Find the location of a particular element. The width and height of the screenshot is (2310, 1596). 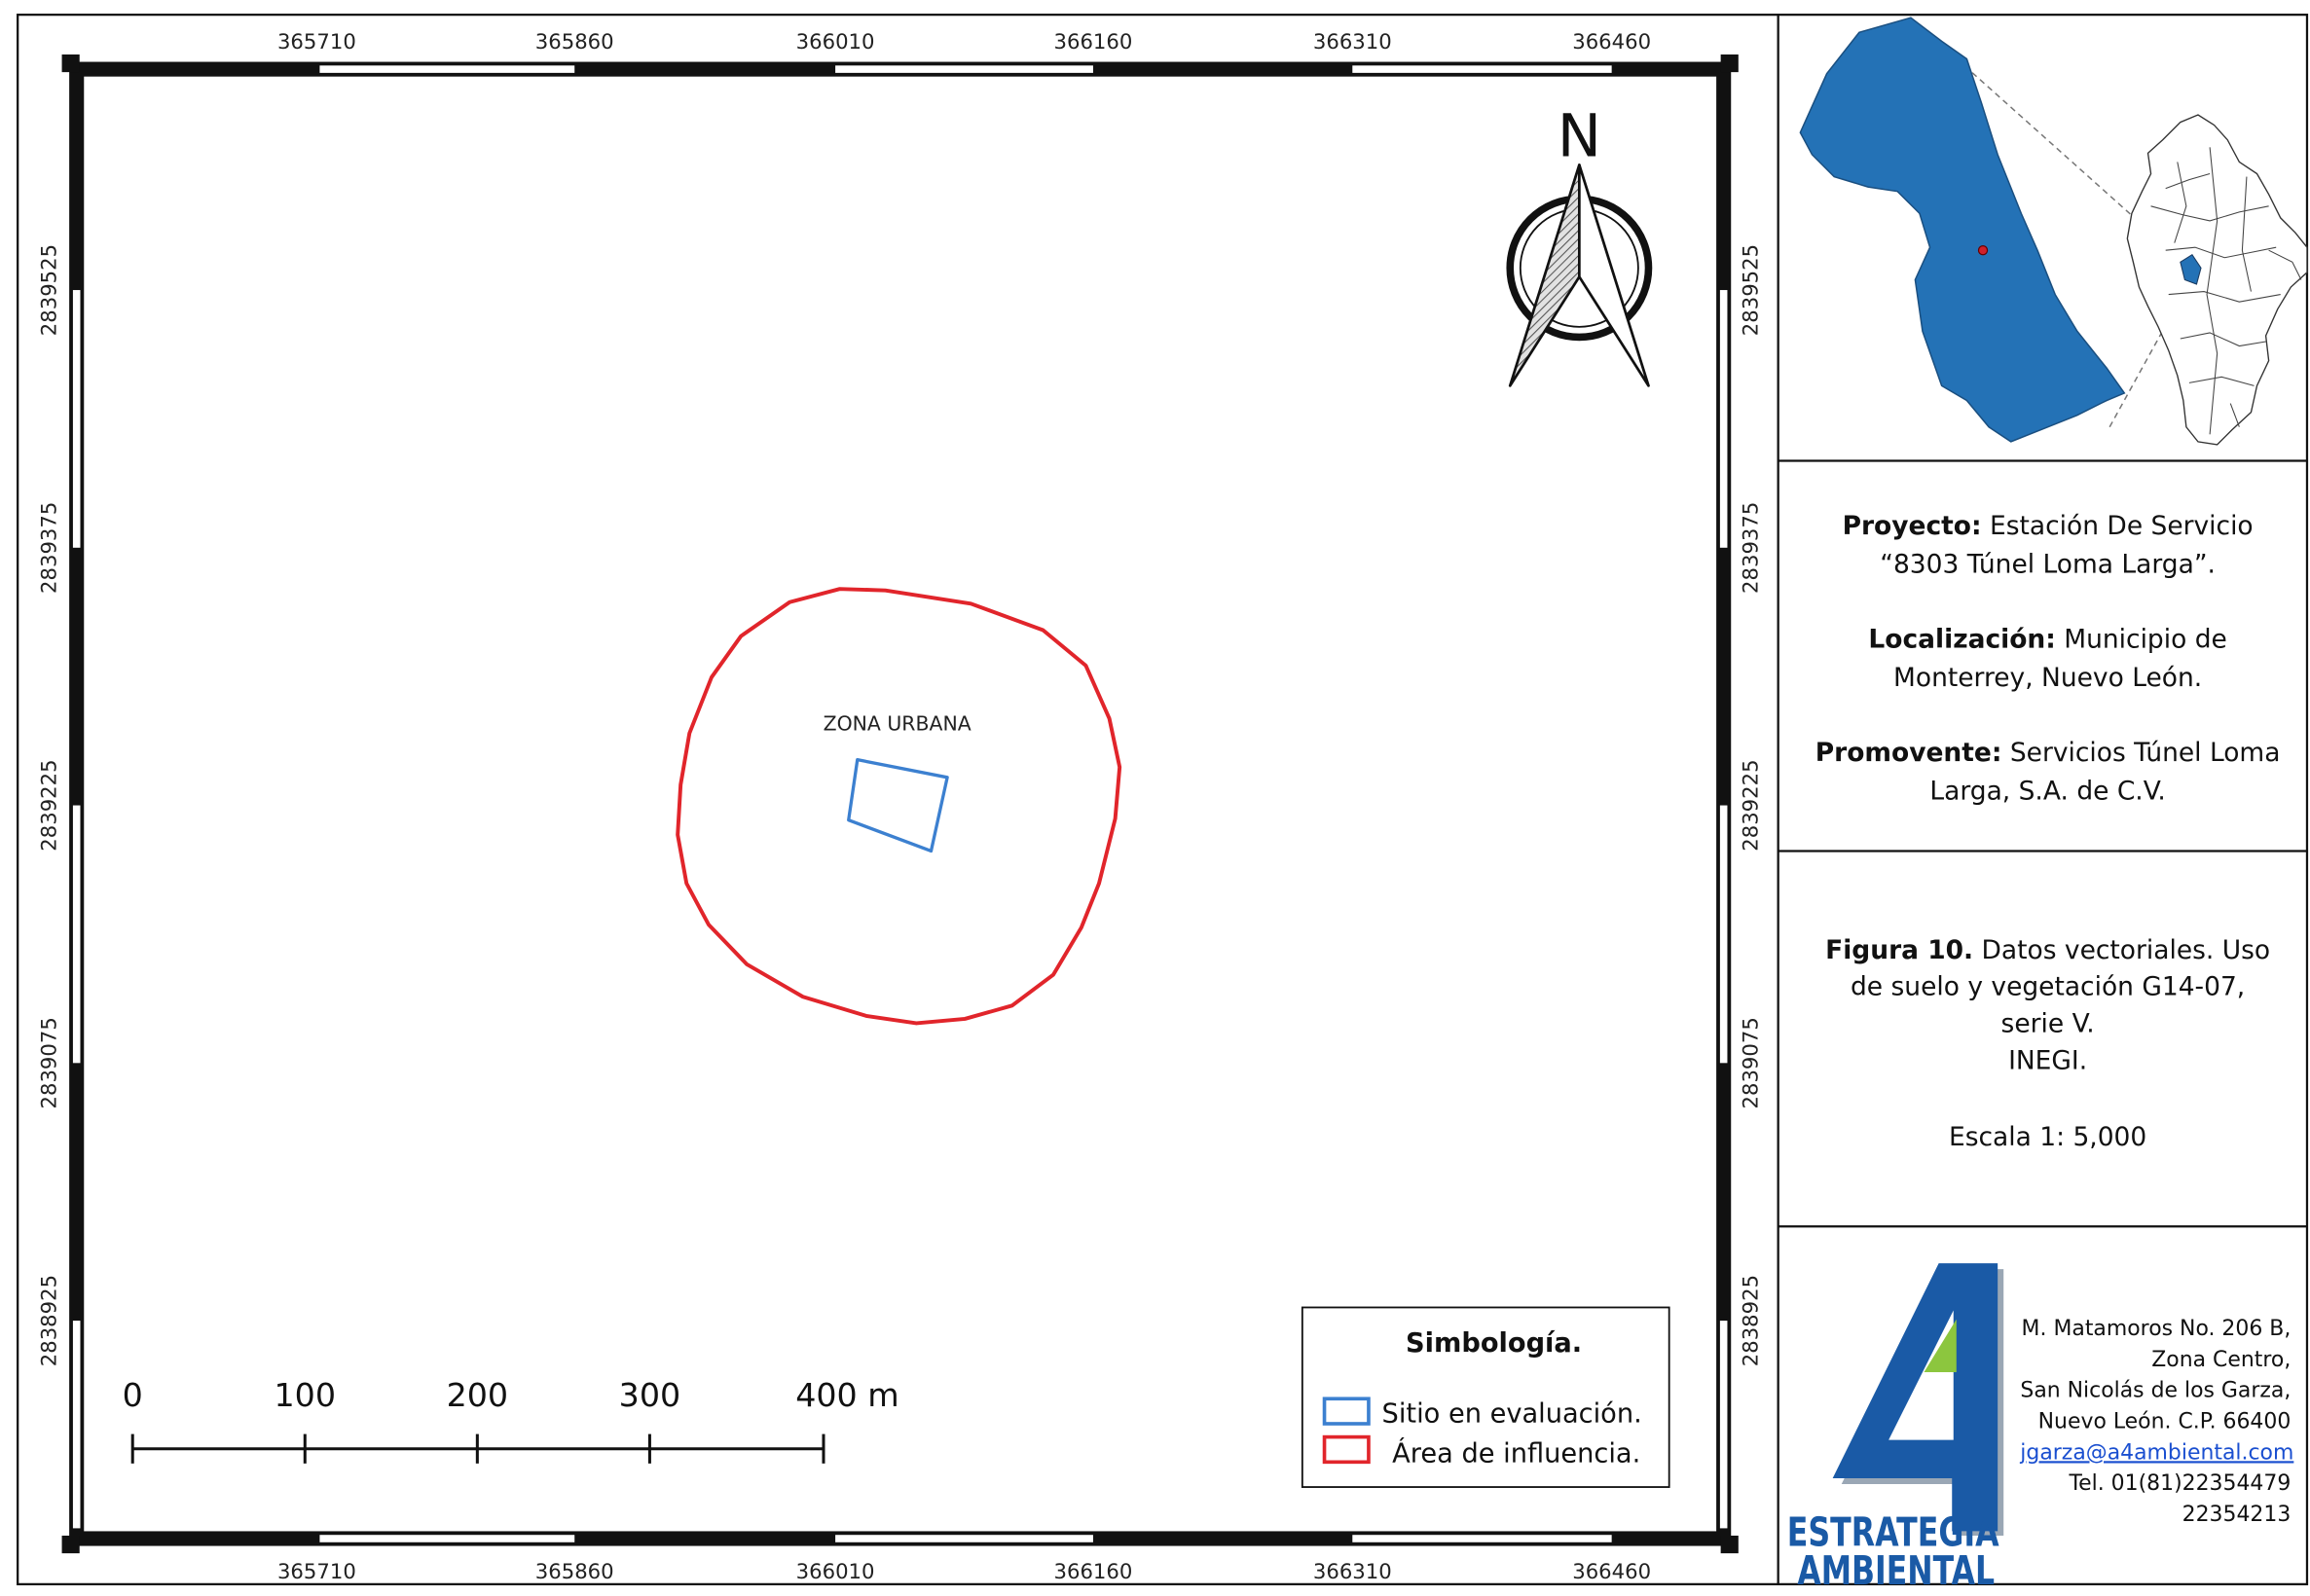

north-arrow-icon: N is located at coordinates (1579, 245).